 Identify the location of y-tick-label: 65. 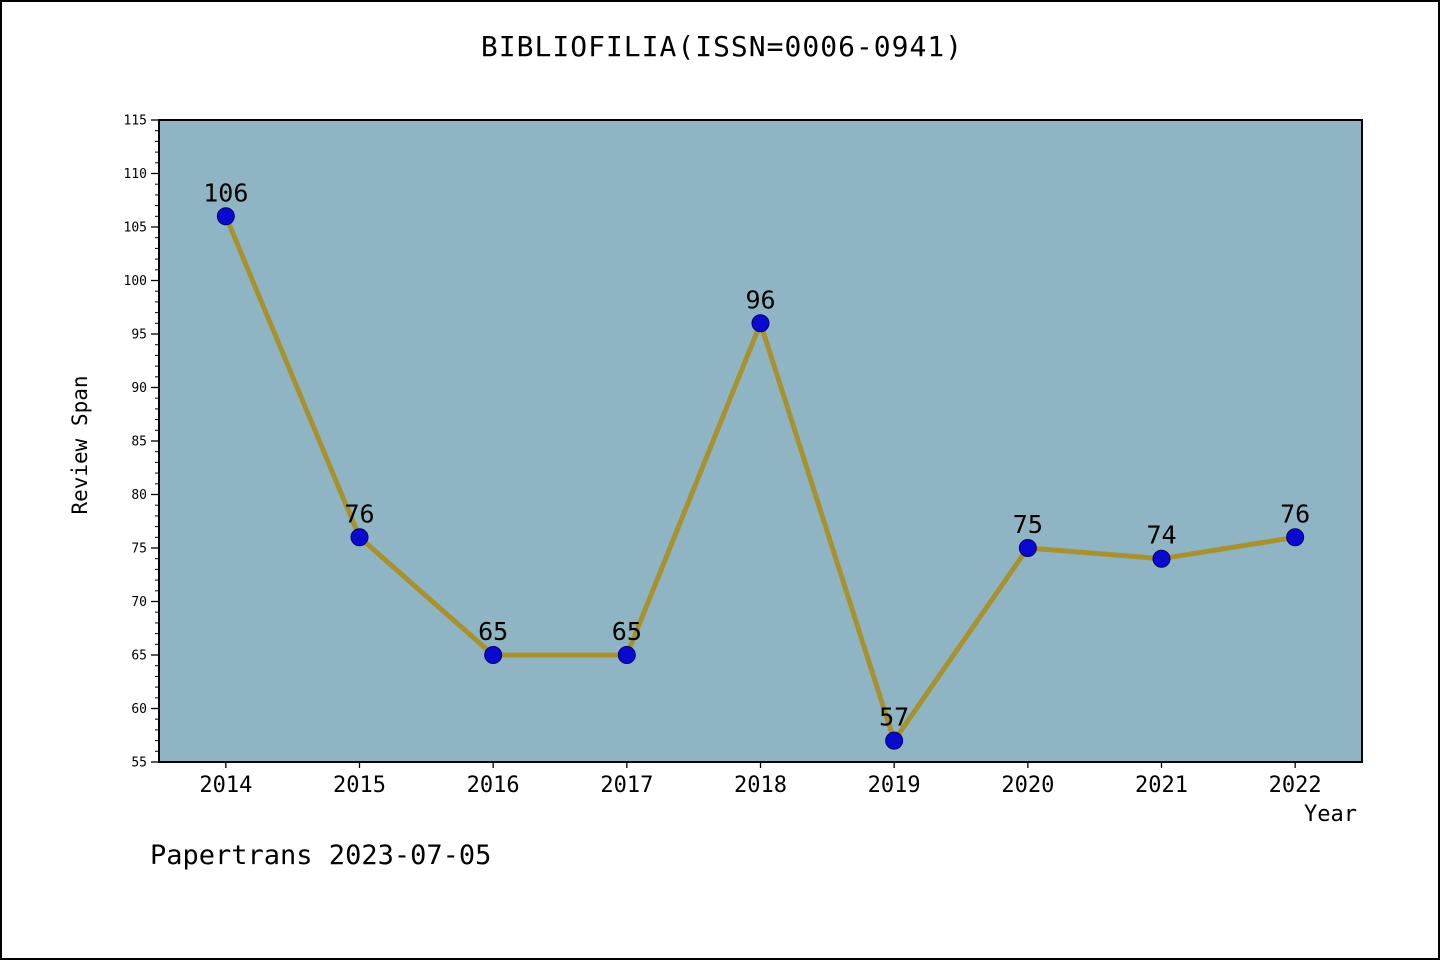
(139, 656).